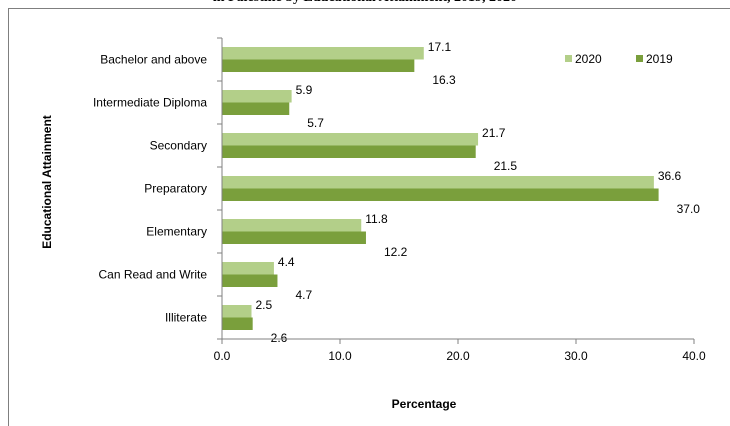  What do you see at coordinates (619, 59) in the screenshot?
I see `legend: 2020 2019` at bounding box center [619, 59].